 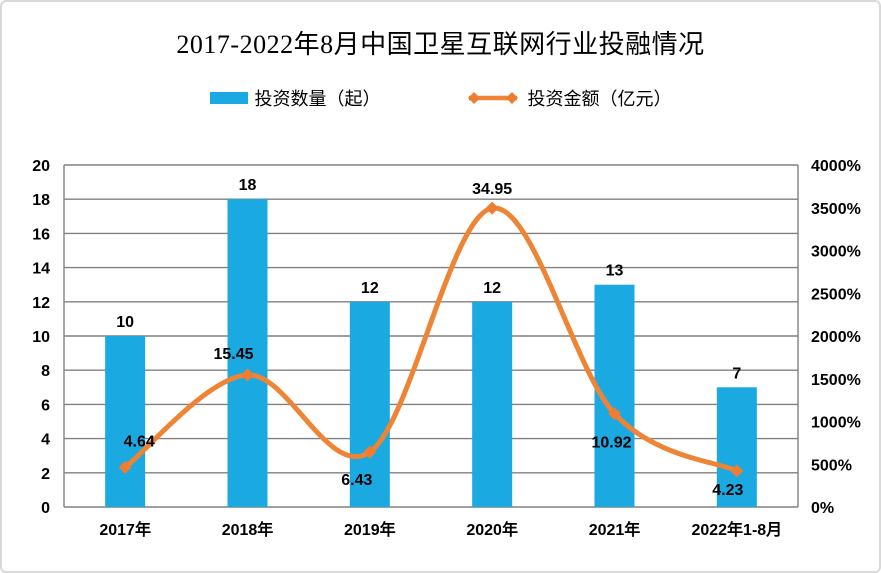 I want to click on right-axis-tick-label: 0%, so click(x=822, y=508).